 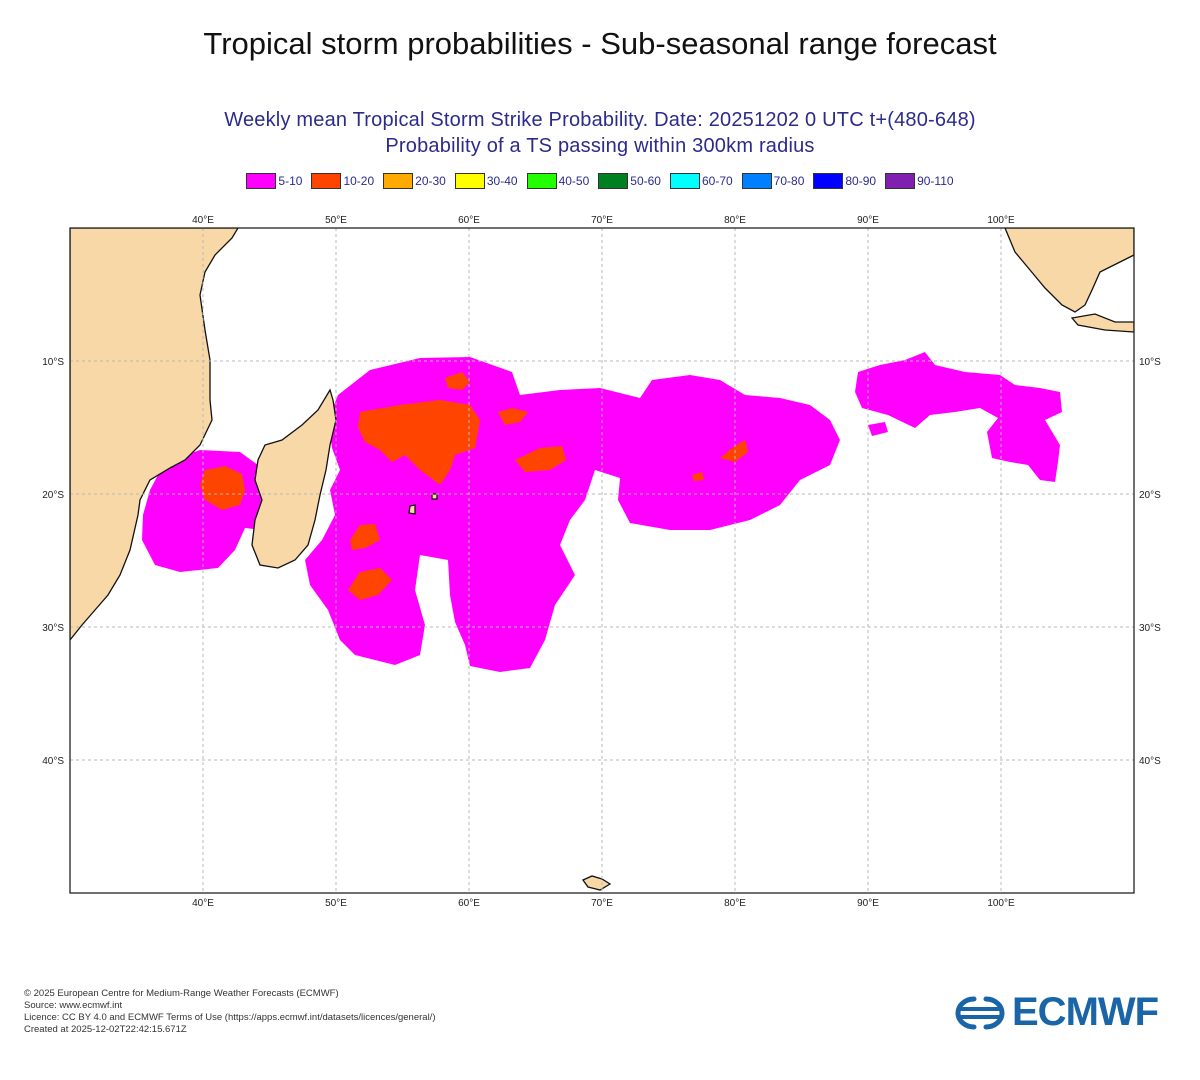 I want to click on legend-item: 30-40, so click(x=486, y=181).